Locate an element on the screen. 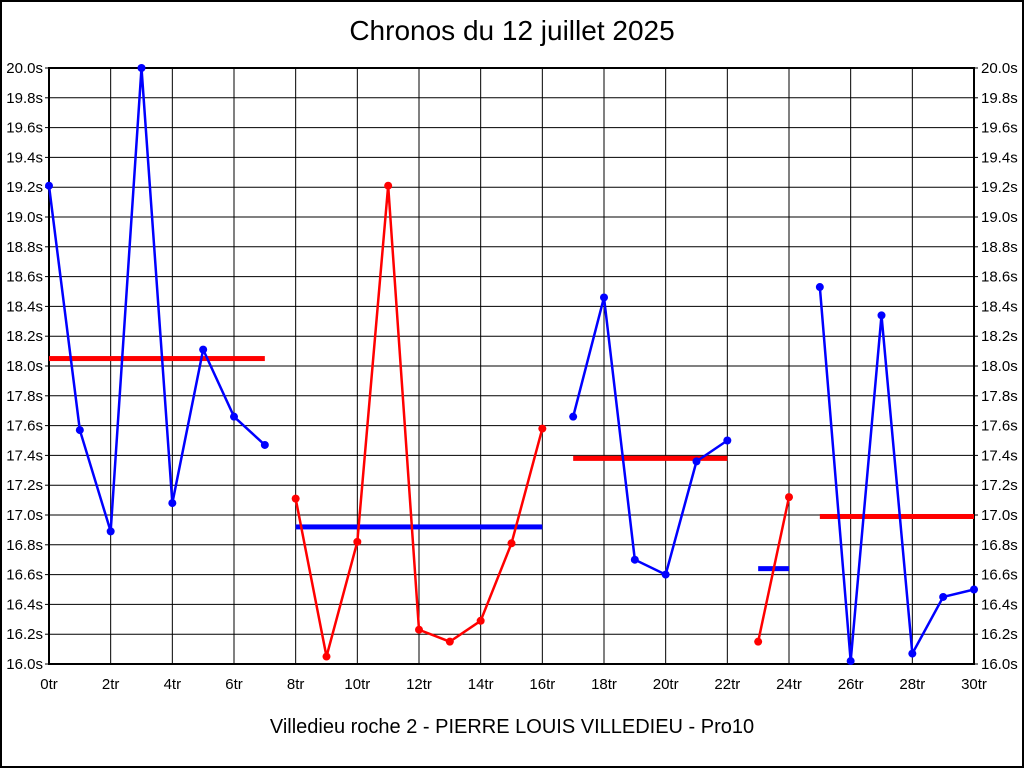 The height and width of the screenshot is (768, 1024). y-axis-label-right: 18.0s is located at coordinates (999, 366).